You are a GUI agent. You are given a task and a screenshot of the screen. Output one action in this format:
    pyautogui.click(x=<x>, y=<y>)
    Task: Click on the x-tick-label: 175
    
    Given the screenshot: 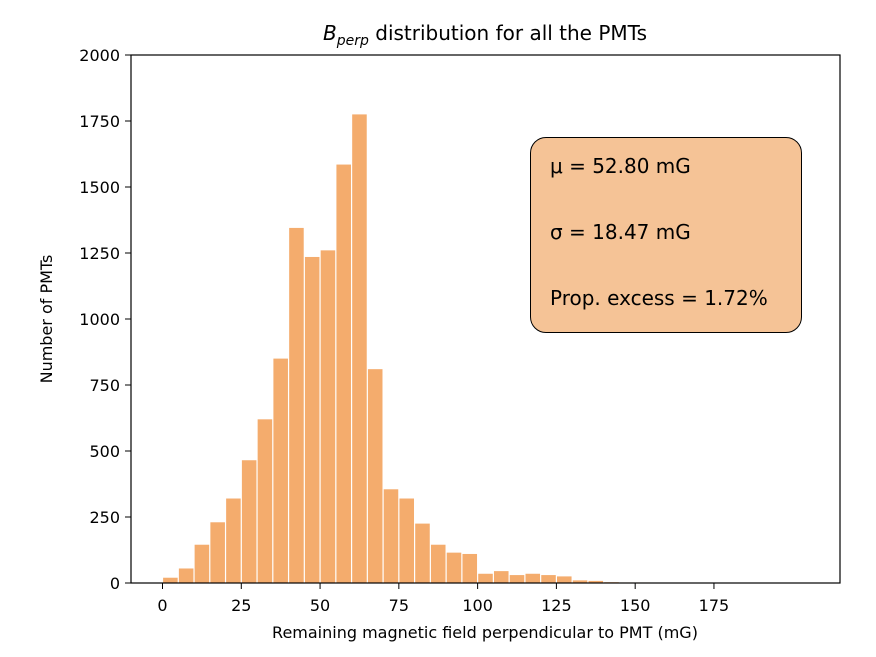 What is the action you would take?
    pyautogui.click(x=714, y=605)
    